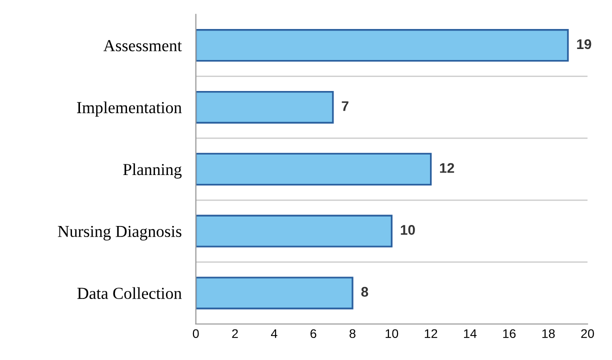  I want to click on x-tick-label: 8, so click(353, 333).